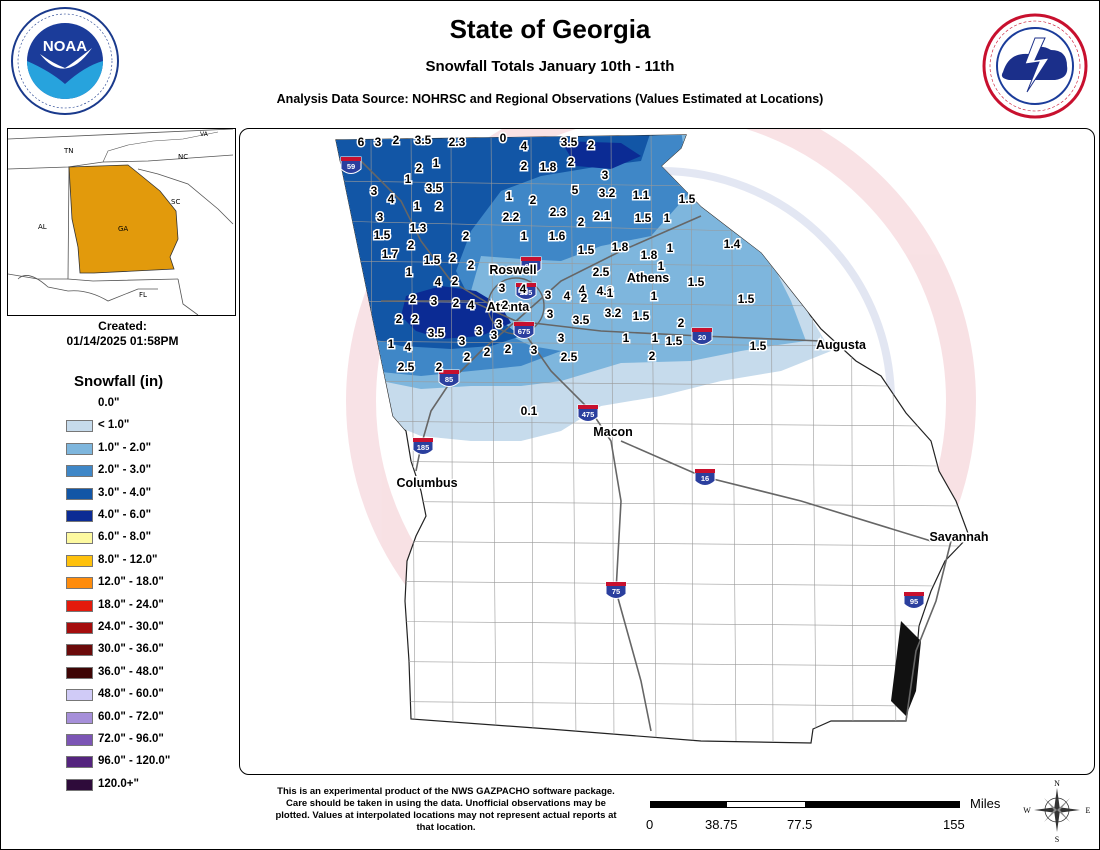 This screenshot has height=850, width=1100. I want to click on interstate-shield-20-icon: 20, so click(702, 336).